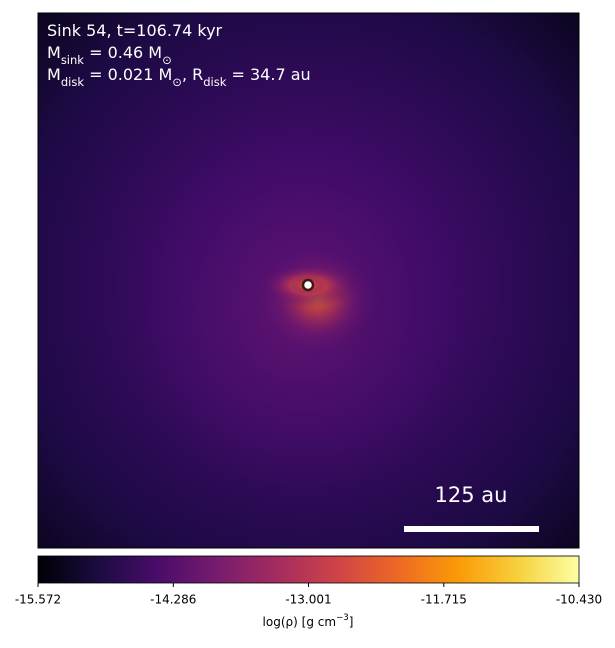 This screenshot has height=648, width=615. I want to click on tick-label: -14.286, so click(173, 600).